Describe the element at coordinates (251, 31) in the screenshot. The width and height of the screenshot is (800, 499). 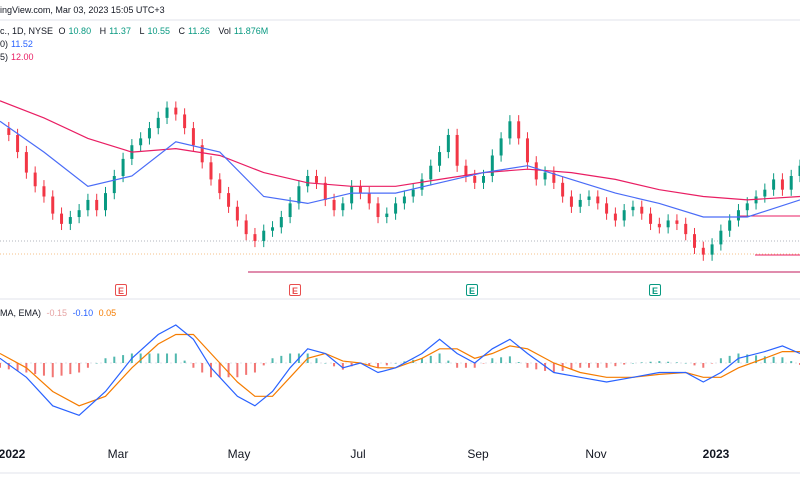
I see `volume-value: 11.876M` at that location.